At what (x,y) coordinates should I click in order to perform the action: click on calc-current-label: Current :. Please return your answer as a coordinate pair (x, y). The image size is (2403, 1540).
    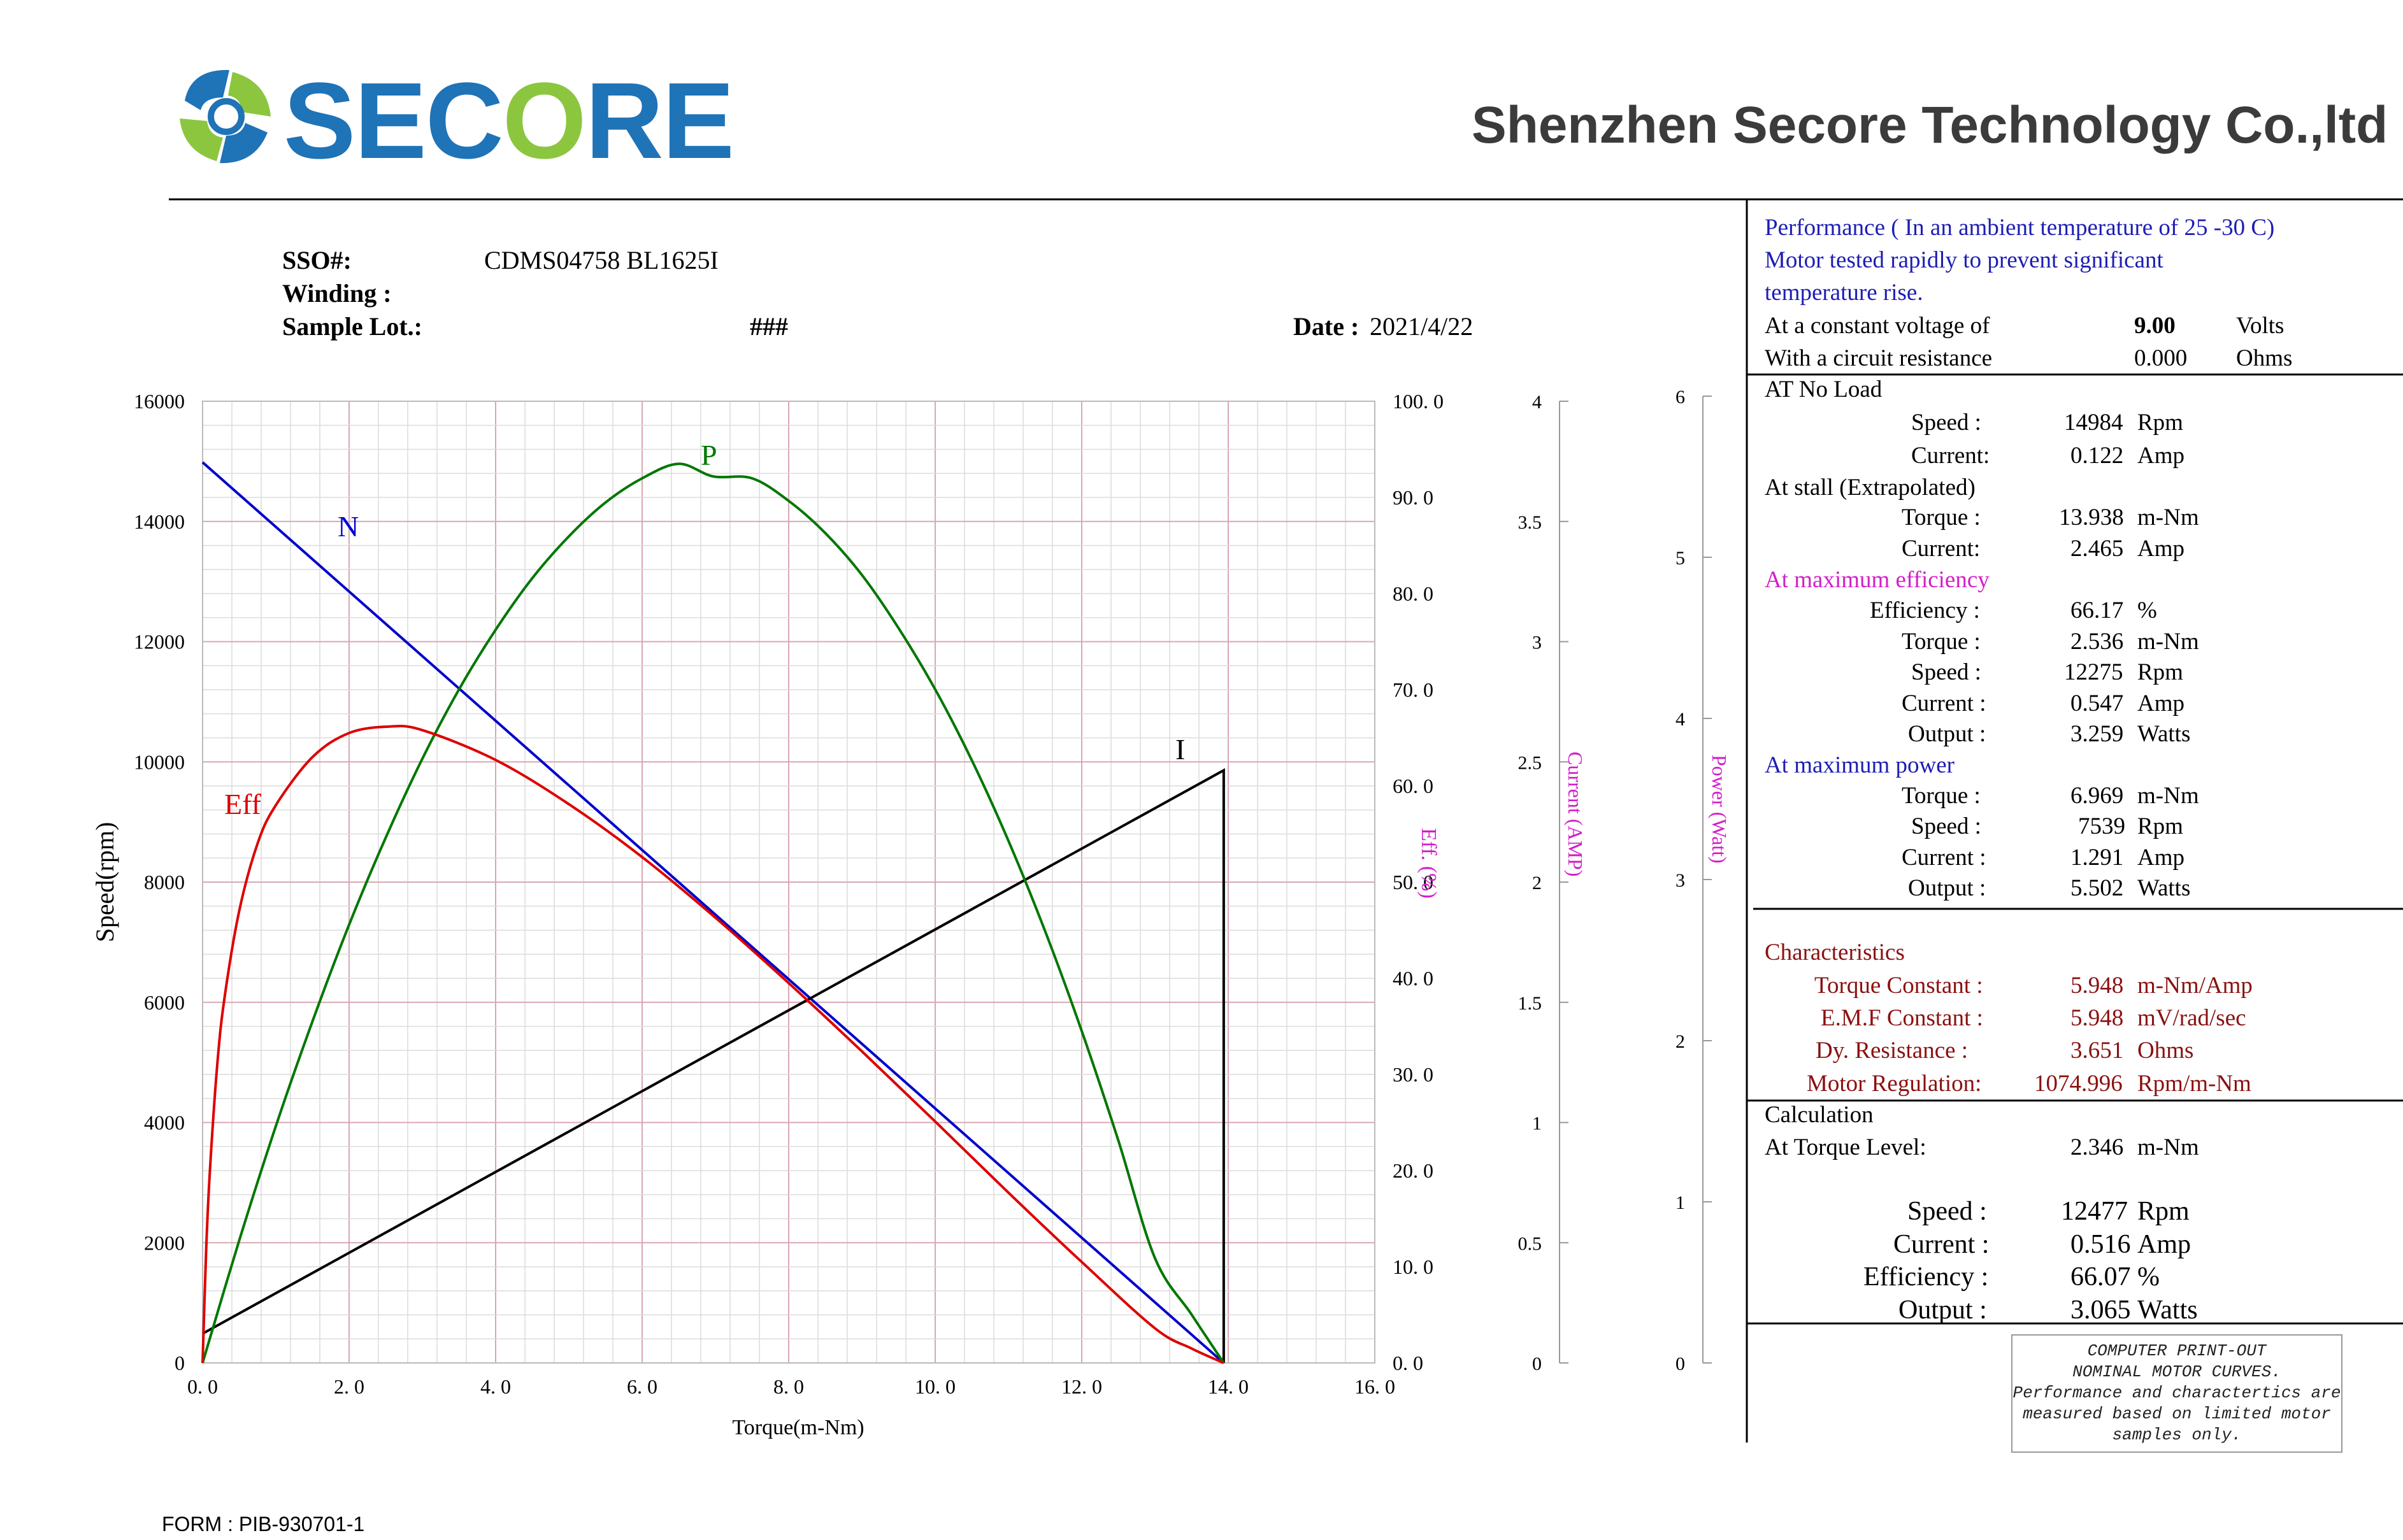
    Looking at the image, I should click on (1941, 1244).